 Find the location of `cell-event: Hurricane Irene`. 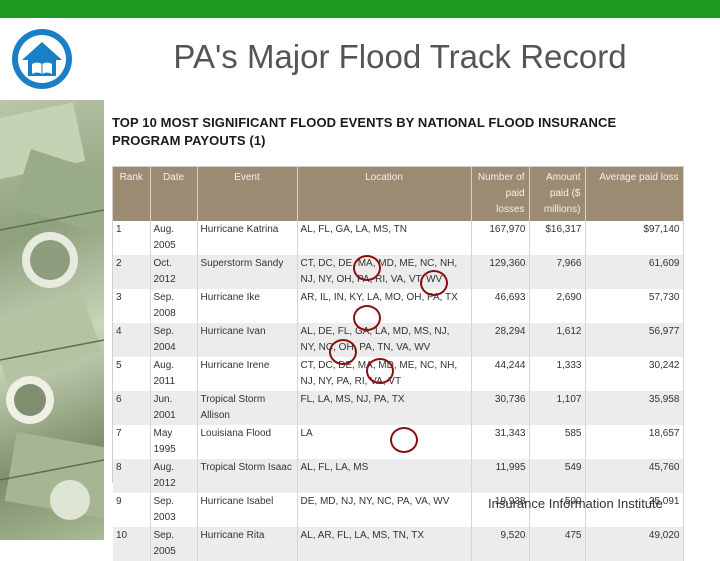

cell-event: Hurricane Irene is located at coordinates (247, 374).